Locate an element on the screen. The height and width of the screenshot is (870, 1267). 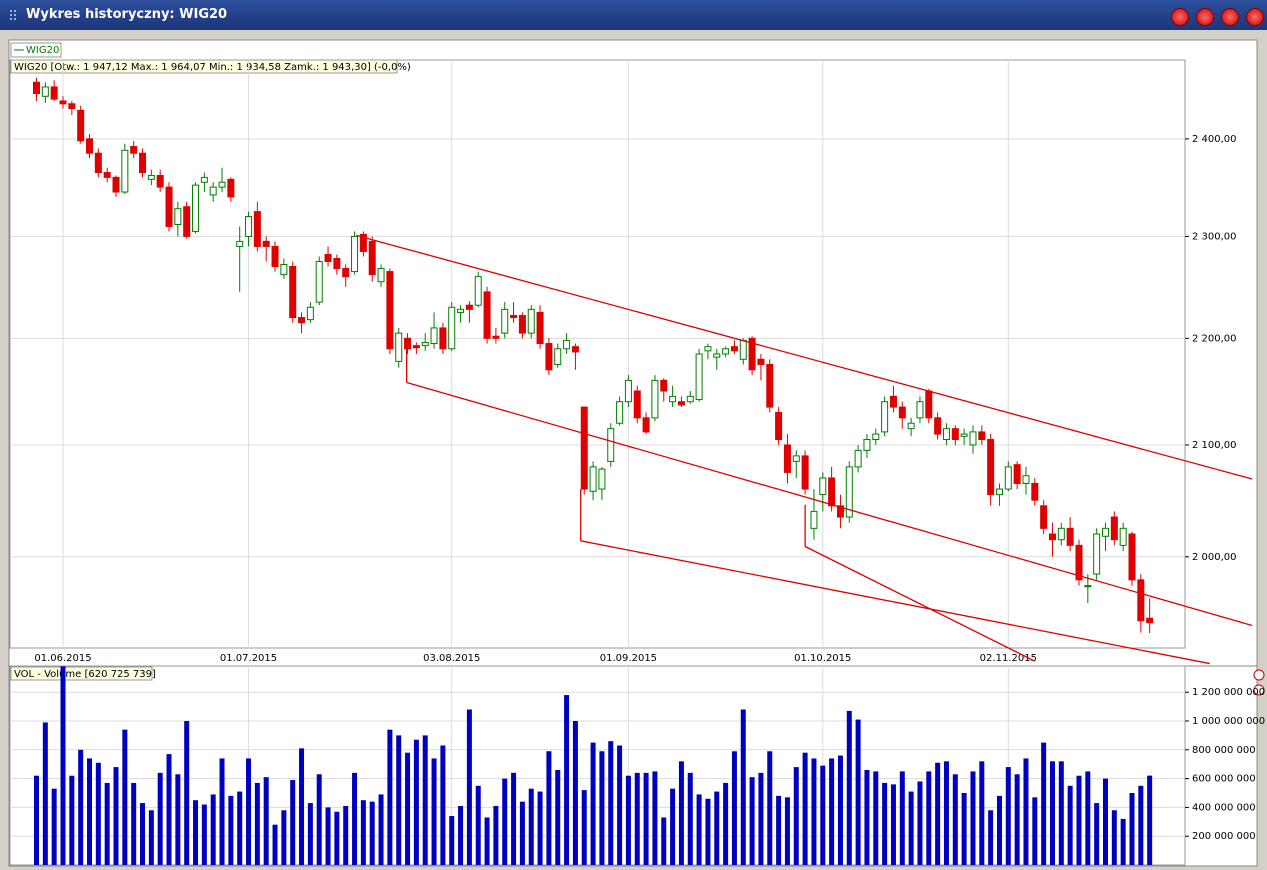
title-bar: Wykres historyczny: WIG20 is located at coordinates (633, 15).